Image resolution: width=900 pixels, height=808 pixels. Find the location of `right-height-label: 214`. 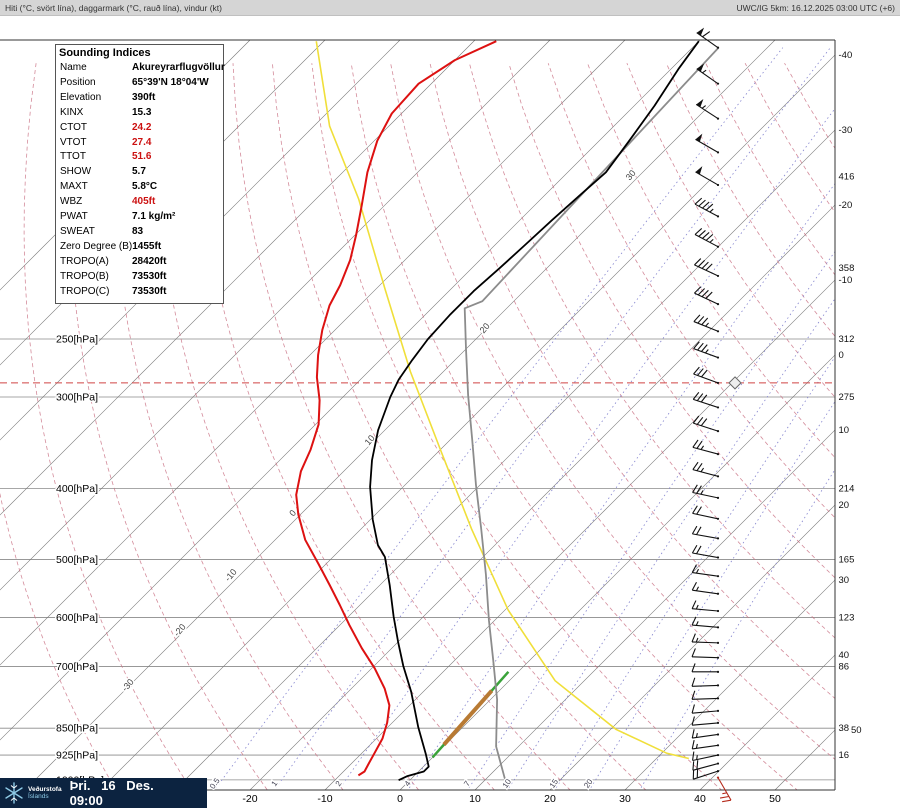

right-height-label: 214 is located at coordinates (847, 488).